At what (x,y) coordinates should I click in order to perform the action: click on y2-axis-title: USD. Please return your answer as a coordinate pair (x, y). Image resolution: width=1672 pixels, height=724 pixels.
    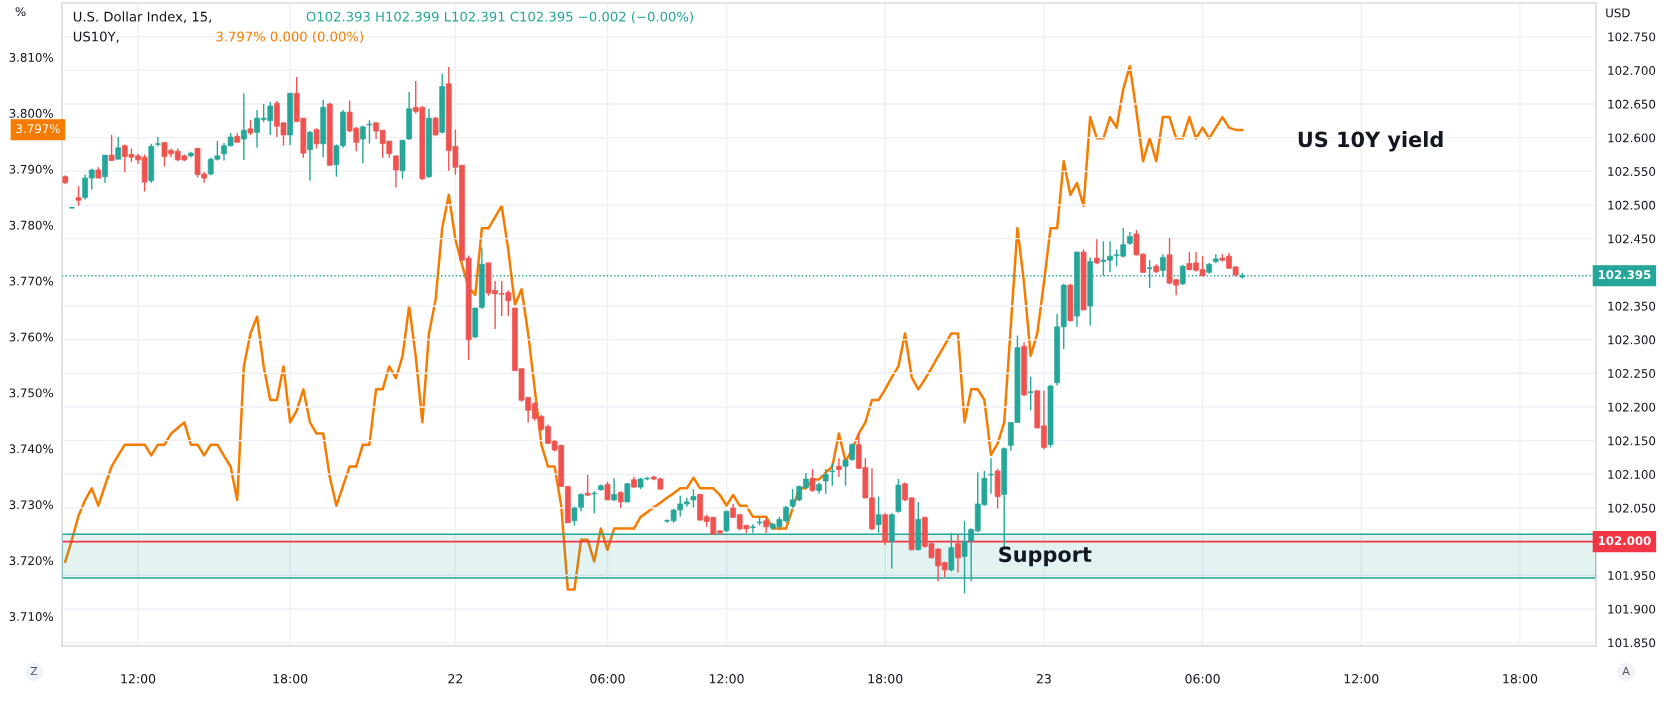
    Looking at the image, I should click on (1618, 13).